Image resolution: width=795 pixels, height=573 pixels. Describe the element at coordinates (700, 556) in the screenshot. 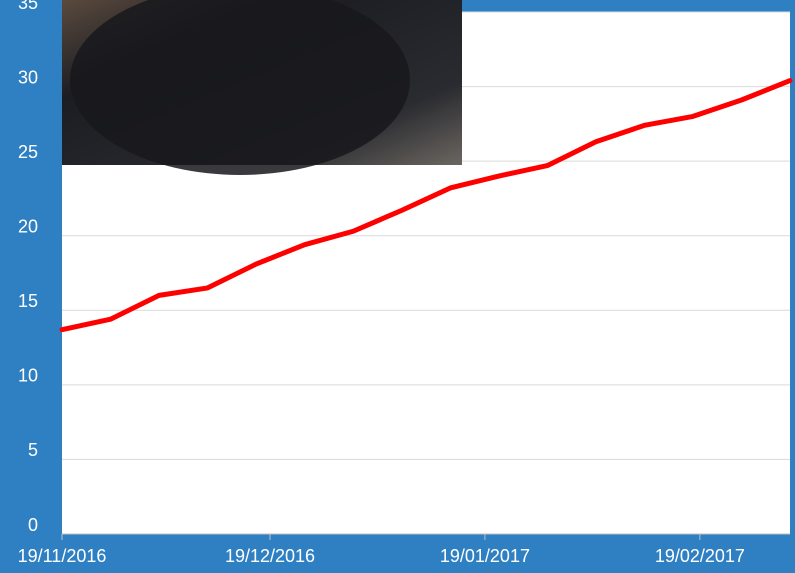

I see `x-tick-label: 19/02/2017` at that location.